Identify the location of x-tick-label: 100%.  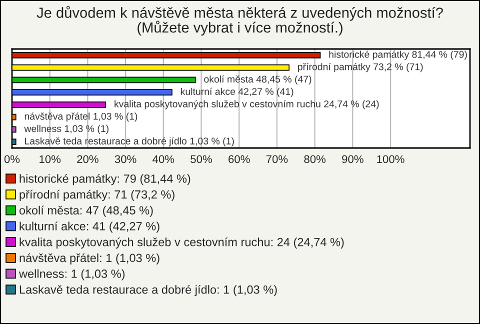
(390, 159).